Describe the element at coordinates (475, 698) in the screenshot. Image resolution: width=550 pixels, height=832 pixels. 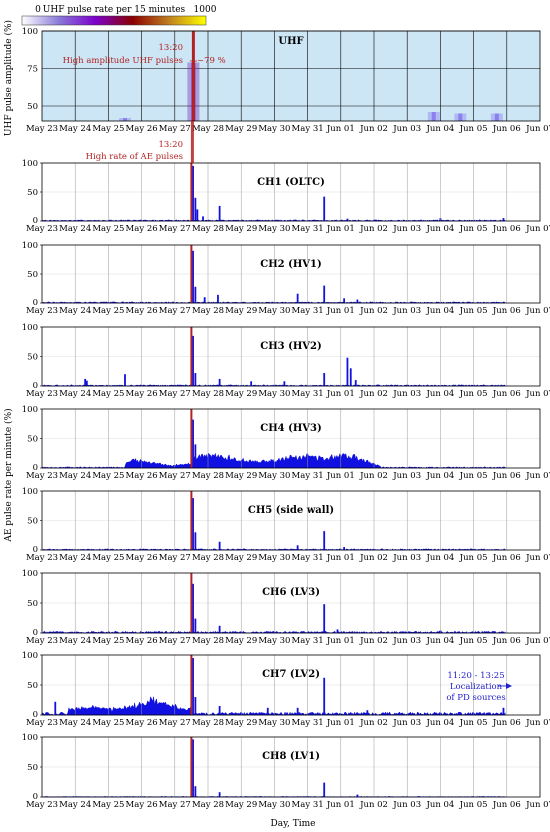
I see `localization-line2: of PD sources` at that location.